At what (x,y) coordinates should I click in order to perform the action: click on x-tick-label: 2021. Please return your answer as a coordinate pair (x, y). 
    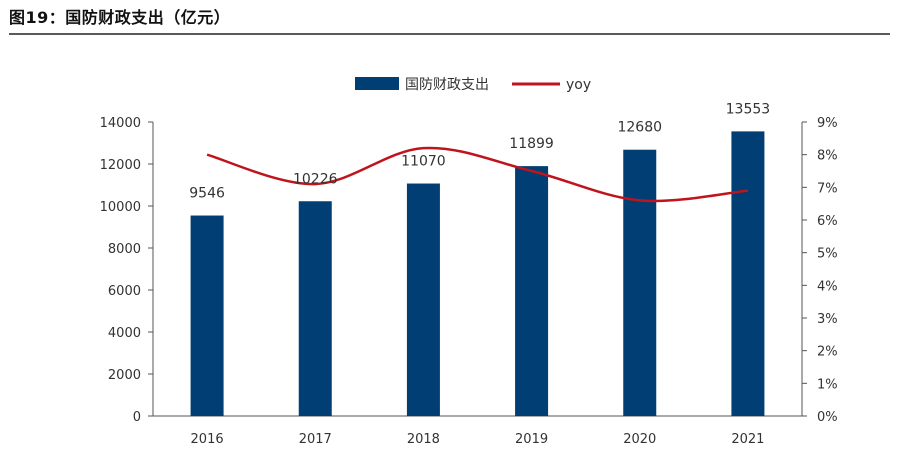
    Looking at the image, I should click on (747, 439).